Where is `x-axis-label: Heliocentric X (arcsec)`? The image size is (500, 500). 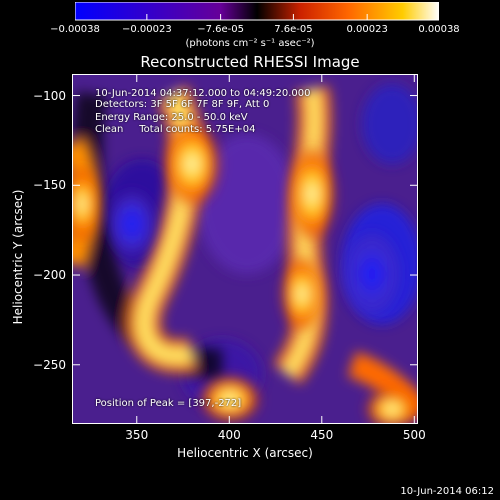 x-axis-label: Heliocentric X (arcsec) is located at coordinates (245, 453).